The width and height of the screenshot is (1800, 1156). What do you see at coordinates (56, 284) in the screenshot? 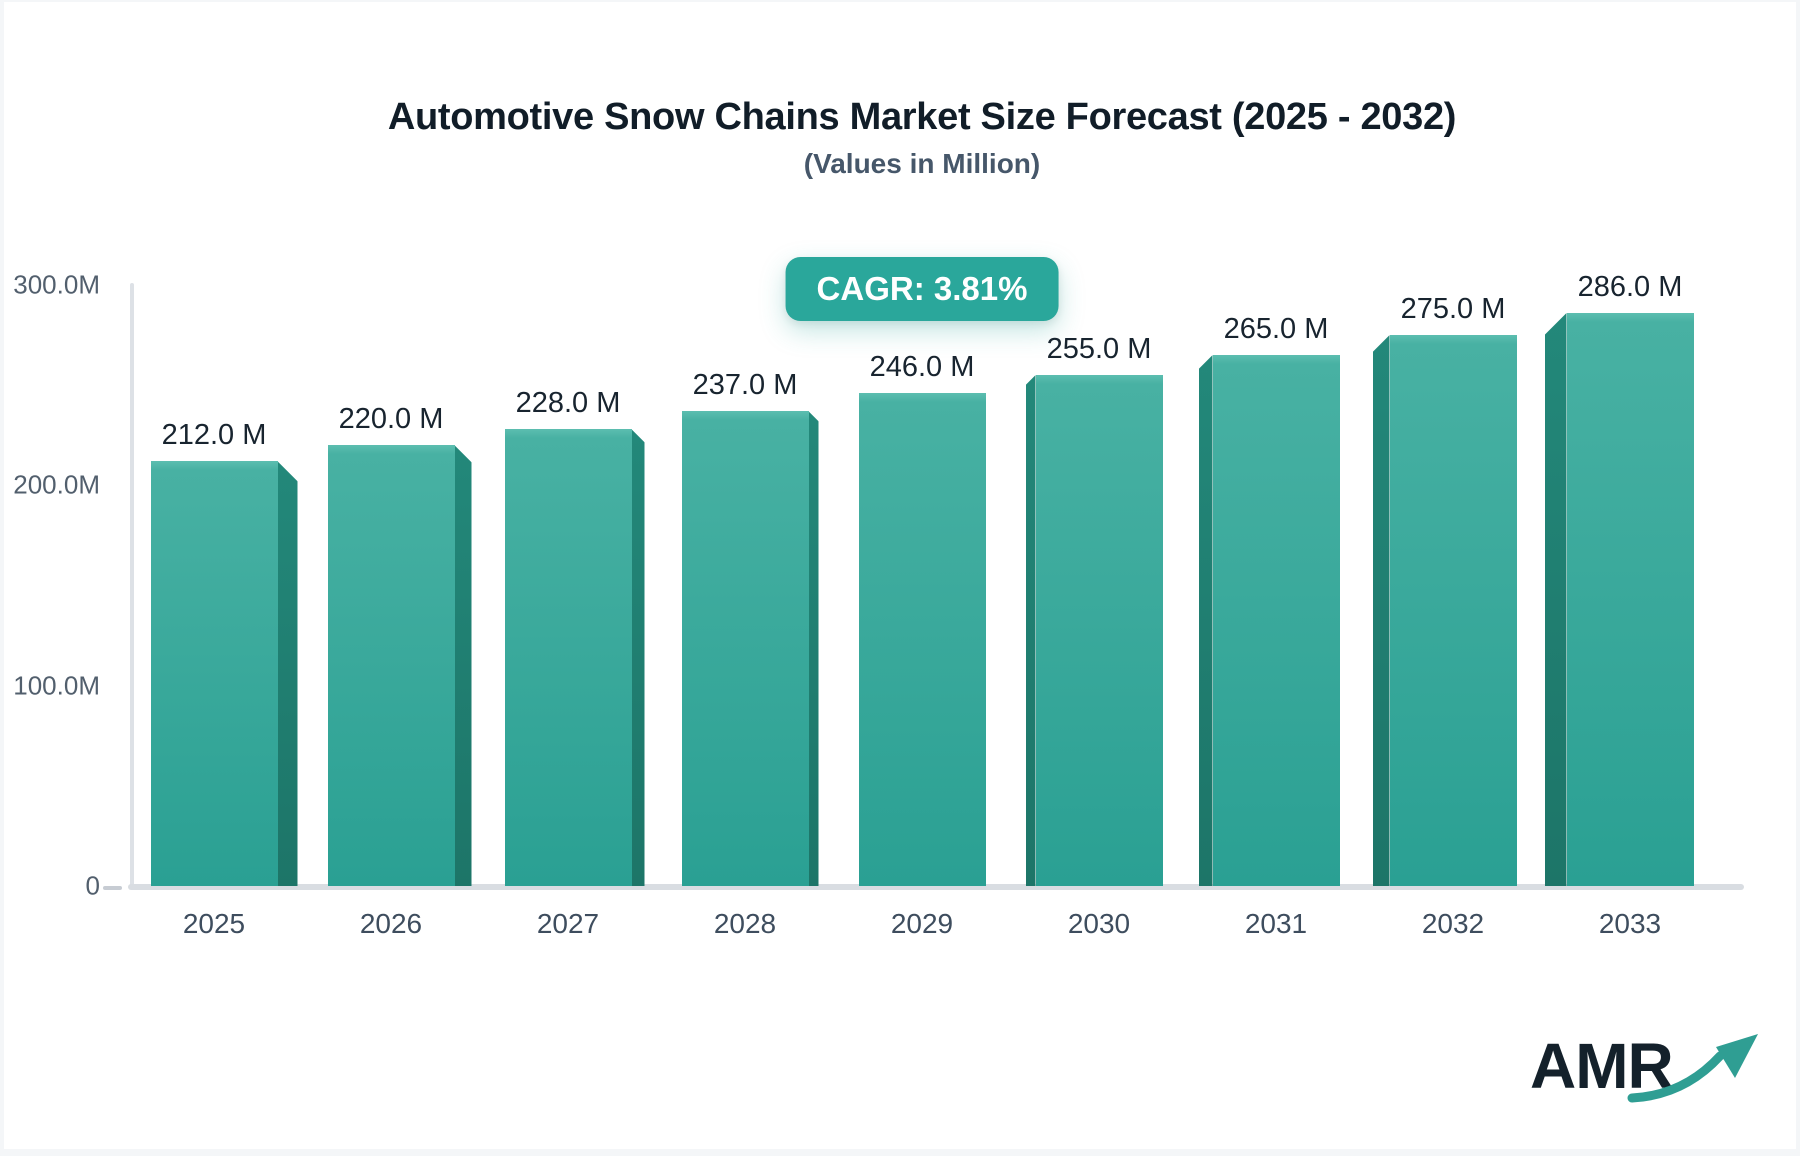
I see `y-axis-tick-label: 300.0M` at bounding box center [56, 284].